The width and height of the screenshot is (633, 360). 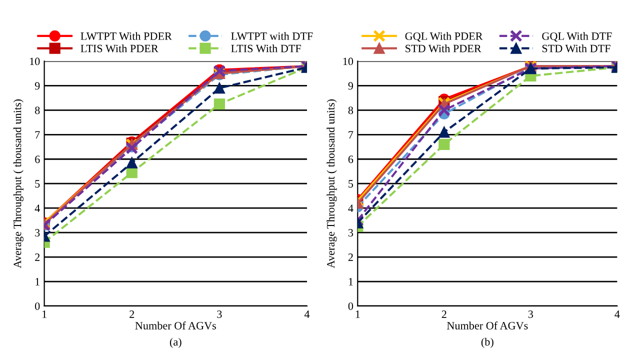 I want to click on text: (a), so click(x=176, y=343).